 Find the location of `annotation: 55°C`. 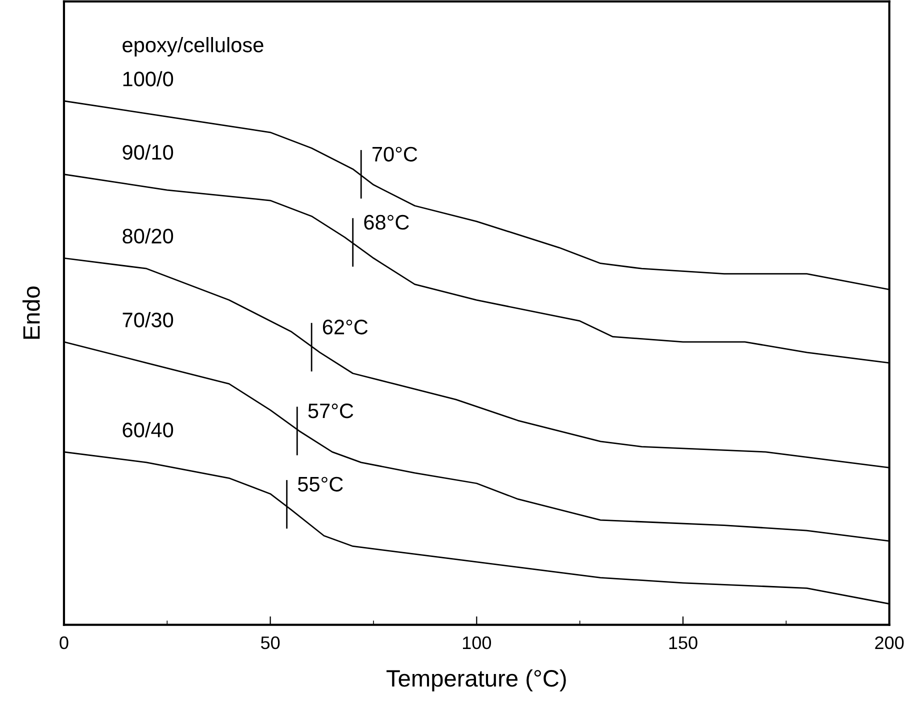

annotation: 55°C is located at coordinates (320, 484).